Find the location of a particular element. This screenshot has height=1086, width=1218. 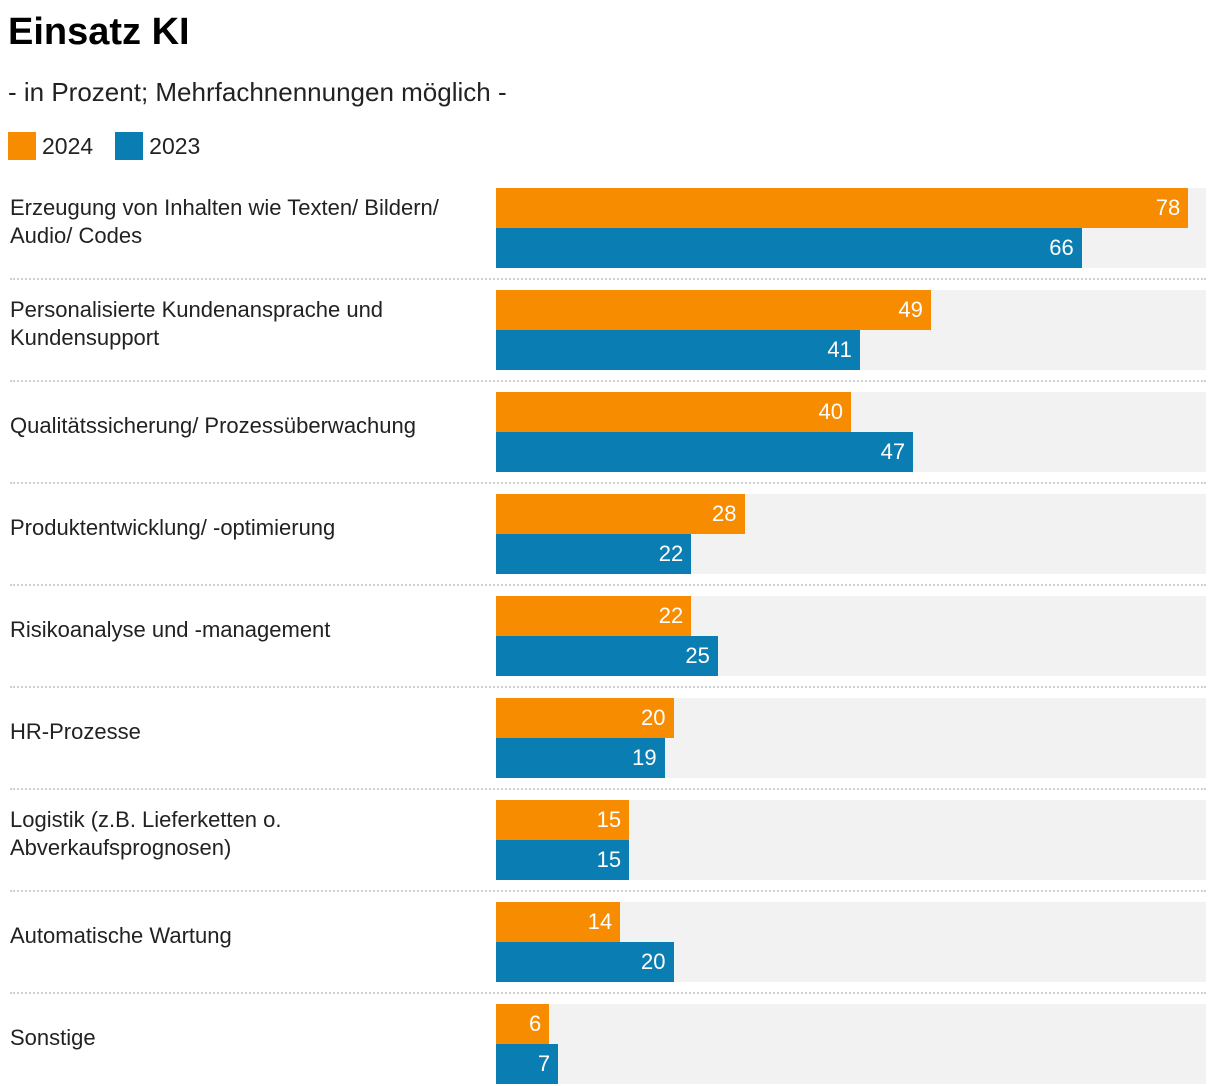

legend-label-2023: 2023 is located at coordinates (175, 145).